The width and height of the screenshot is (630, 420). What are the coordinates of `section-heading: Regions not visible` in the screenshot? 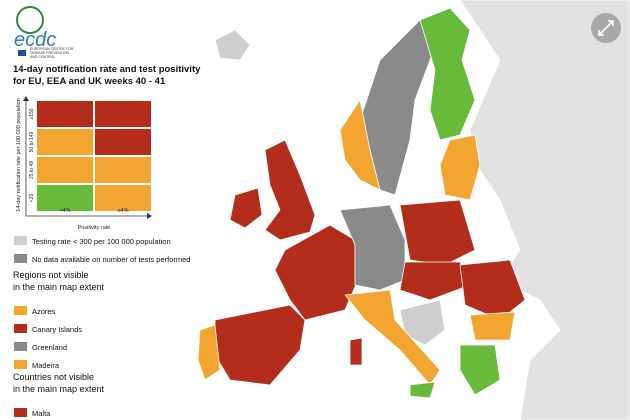 It's located at (51, 275).